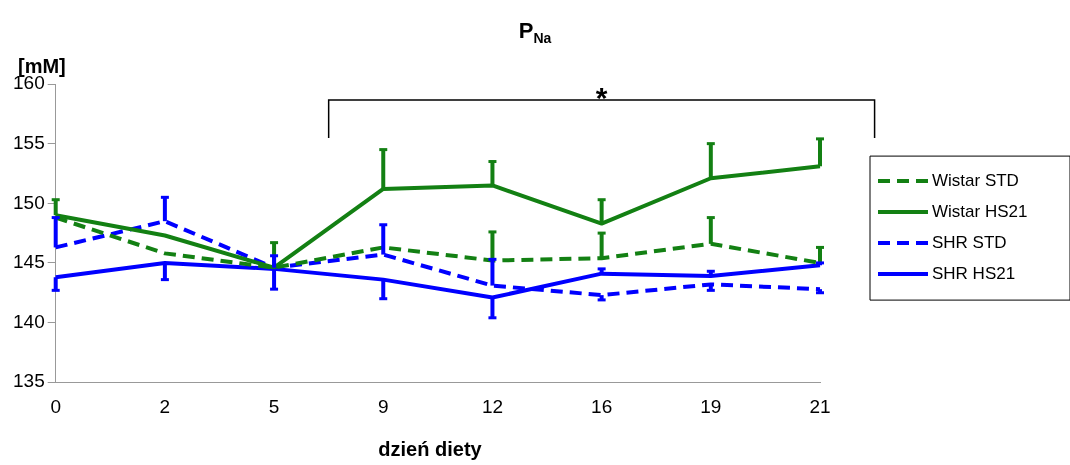 Image resolution: width=1070 pixels, height=465 pixels. I want to click on x-tick-label: 2, so click(165, 406).